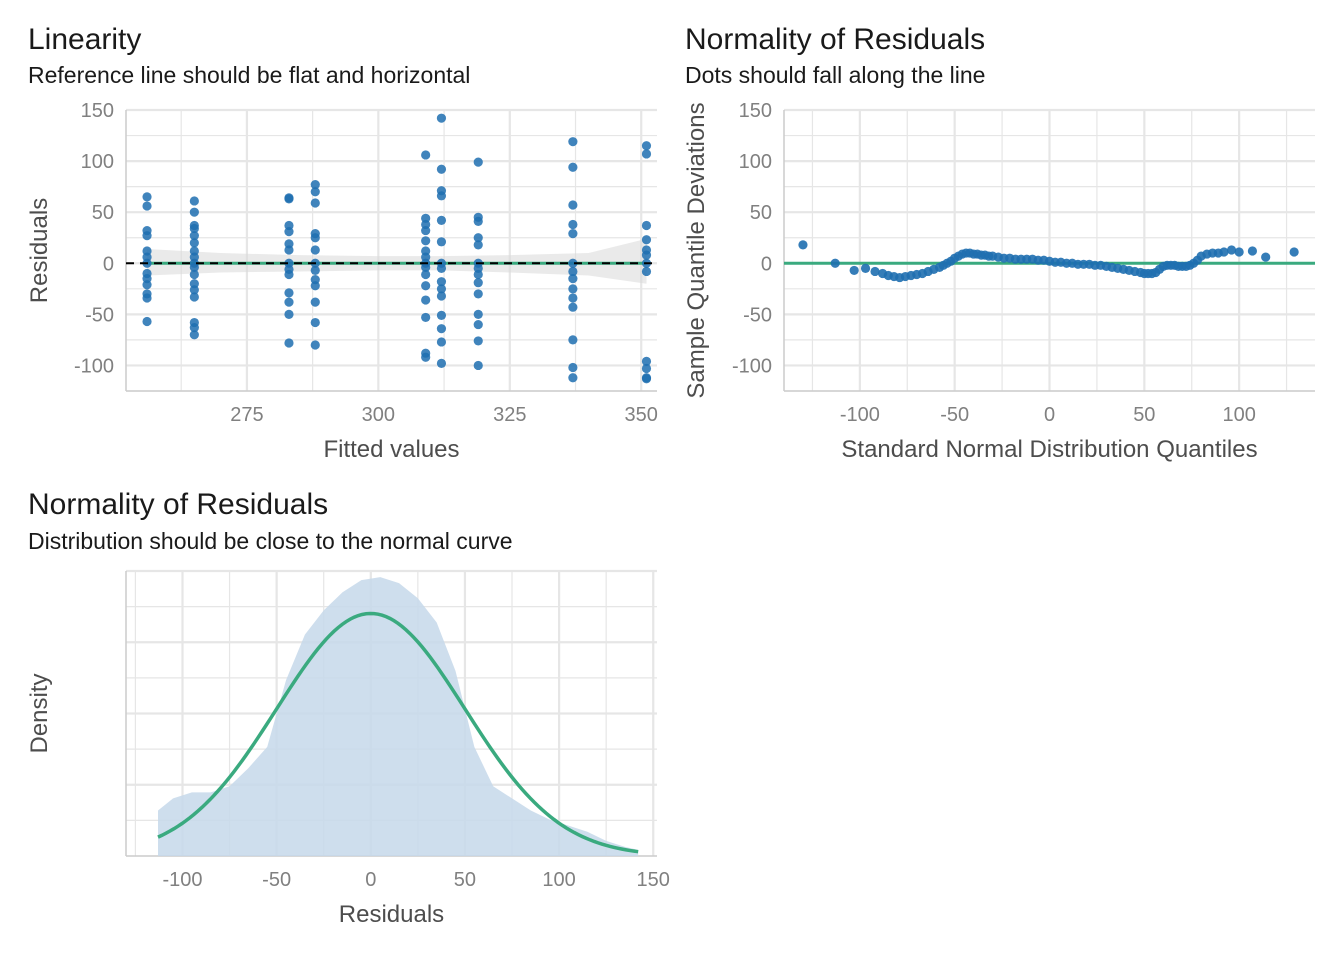 The height and width of the screenshot is (960, 1344). I want to click on density-x-tick-label: 100, so click(558, 880).